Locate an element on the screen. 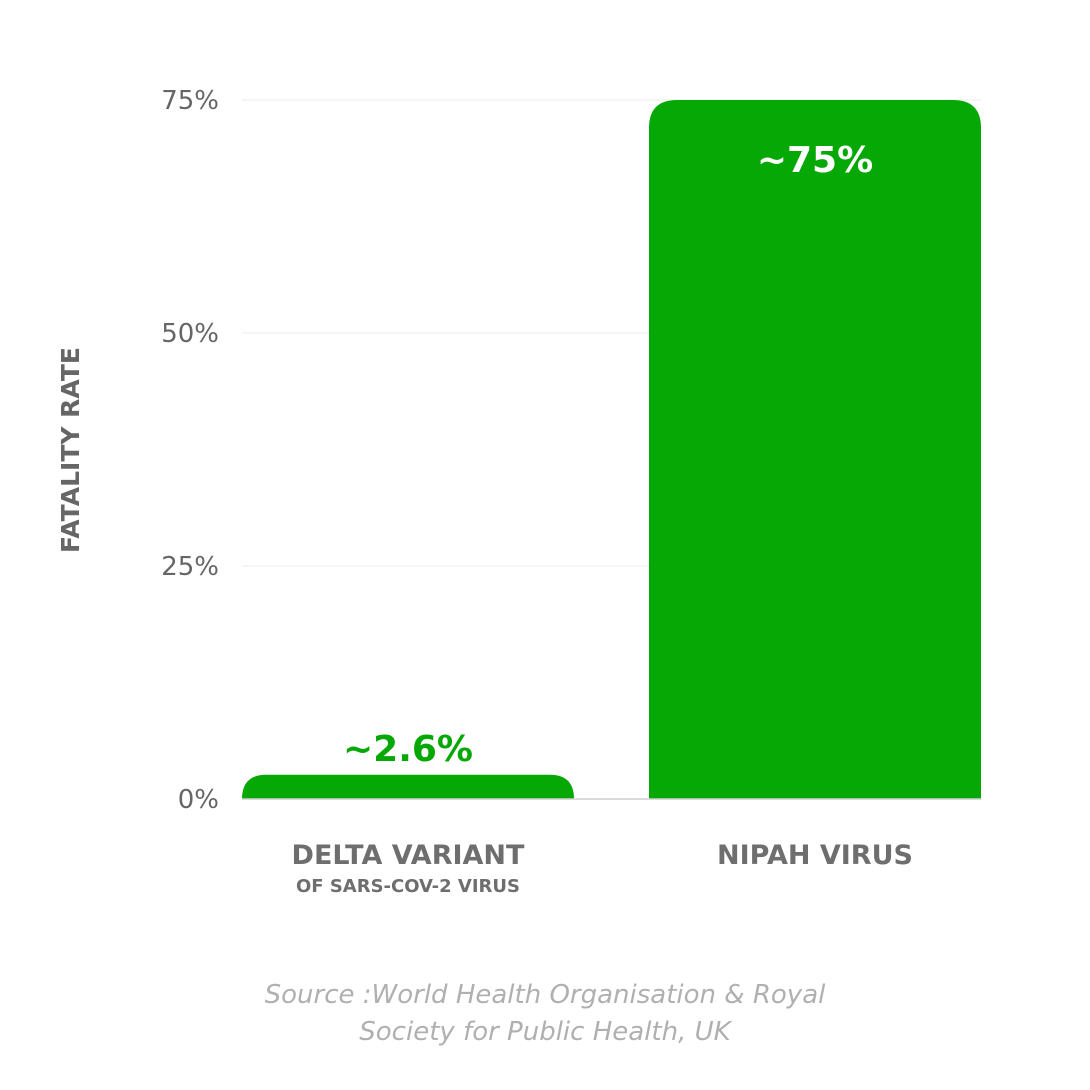  x-category-sublabel: OF SARS-COV-2 VIRUS is located at coordinates (408, 886).